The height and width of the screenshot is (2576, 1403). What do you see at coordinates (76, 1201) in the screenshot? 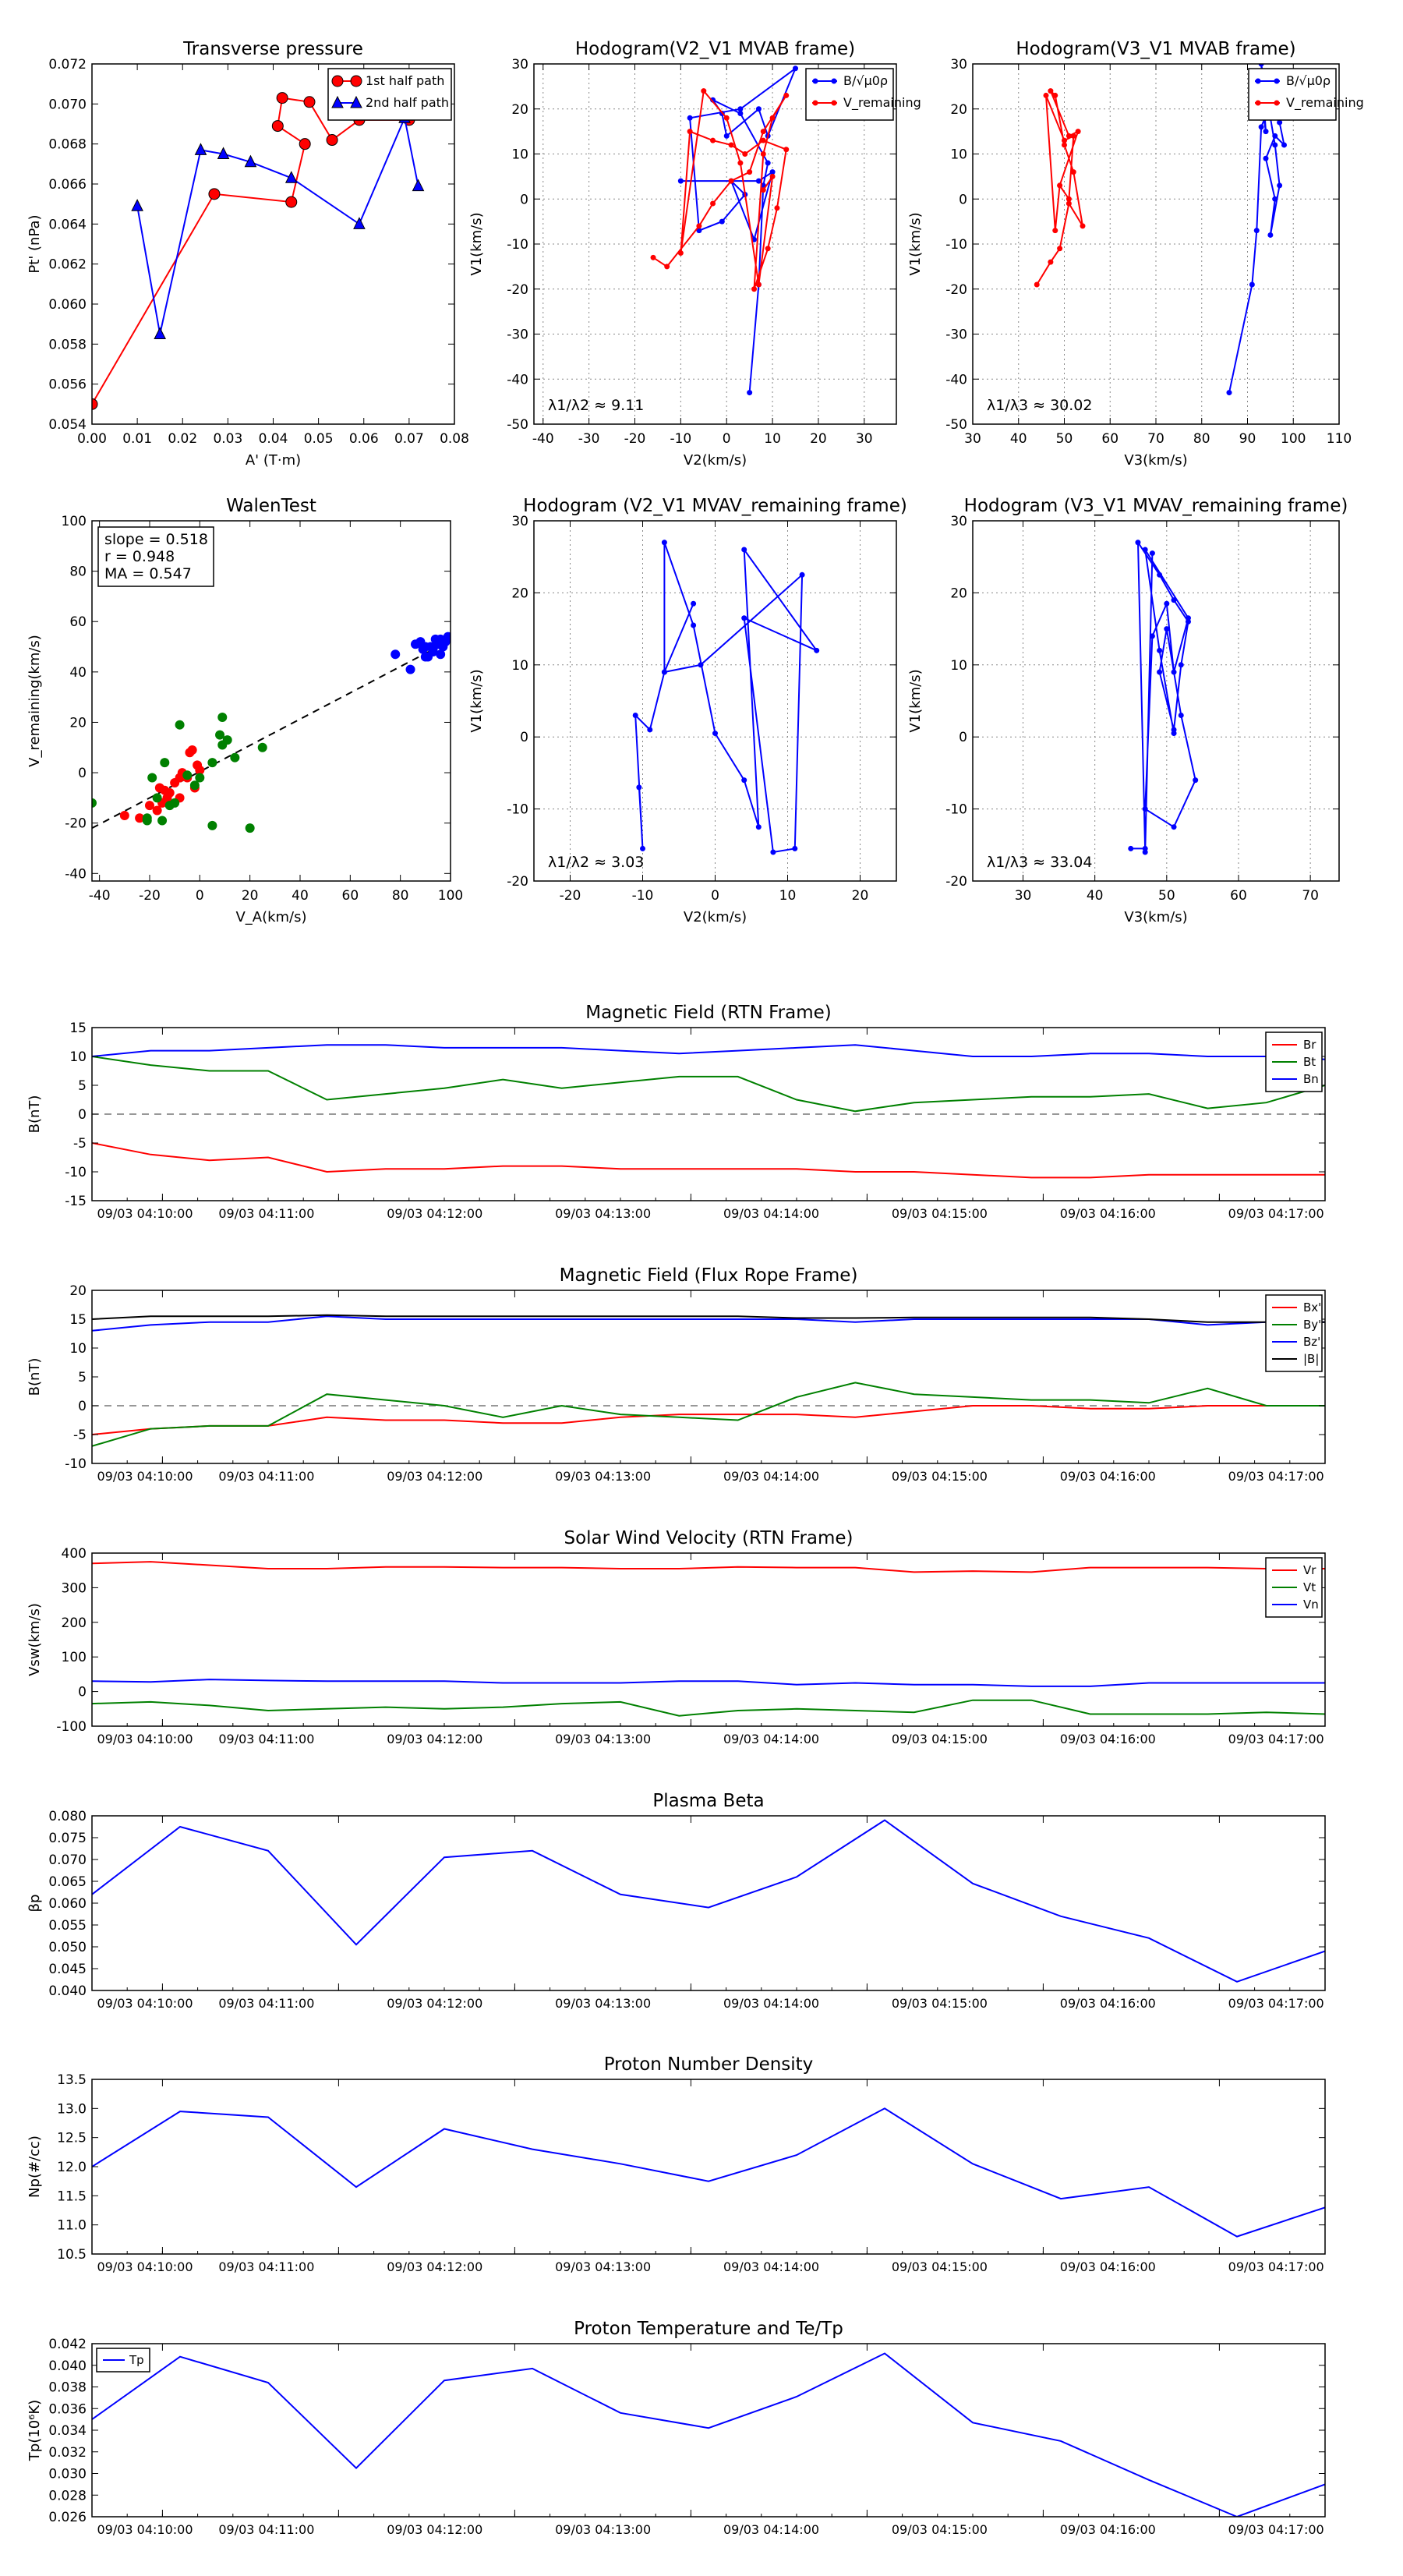
I see `y-tick-label: -15` at bounding box center [76, 1201].